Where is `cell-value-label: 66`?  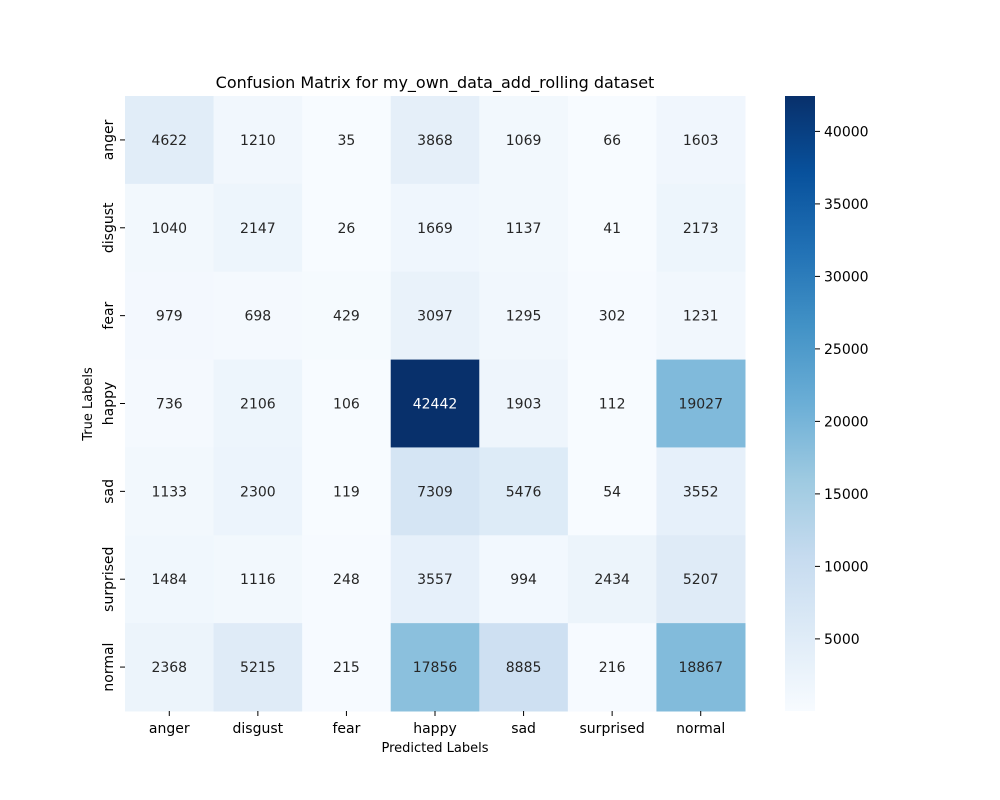
cell-value-label: 66 is located at coordinates (612, 141).